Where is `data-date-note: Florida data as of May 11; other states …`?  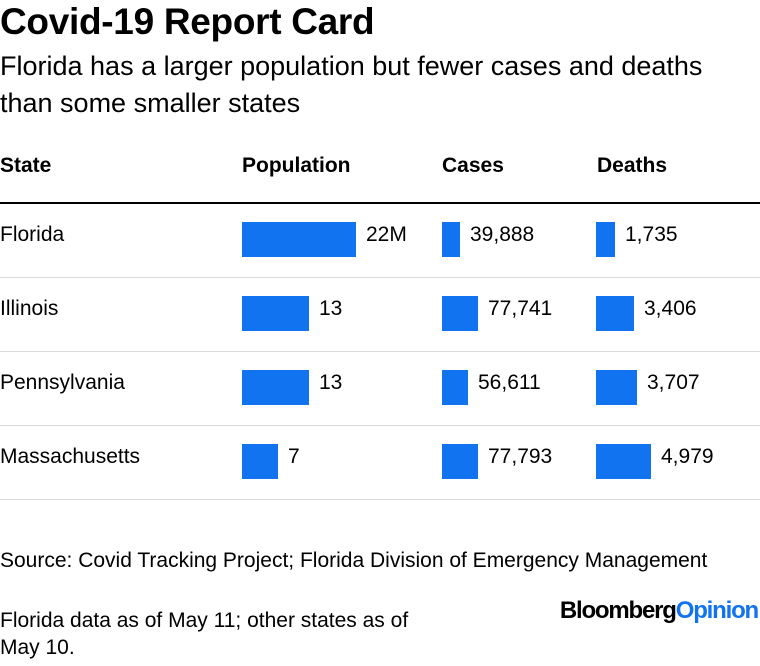
data-date-note: Florida data as of May 11; other states … is located at coordinates (204, 634).